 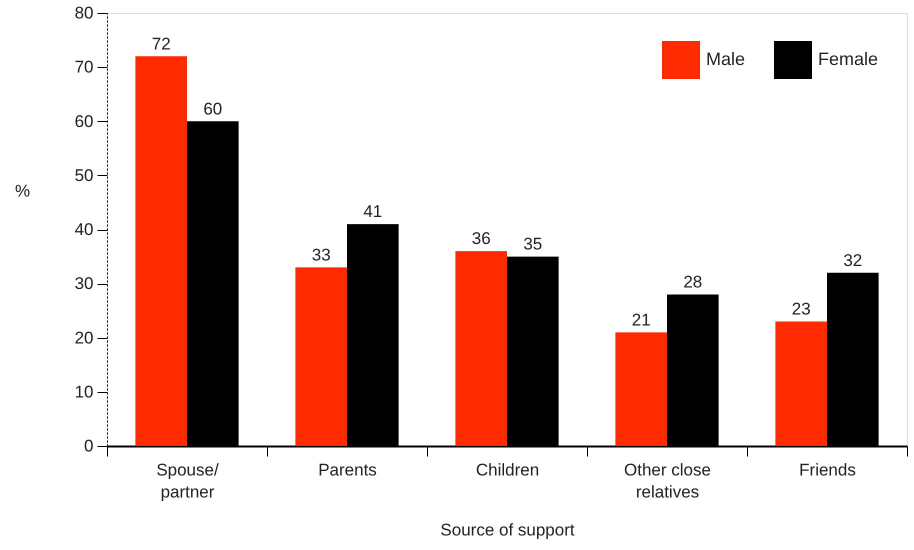 I want to click on y-tick-label: 40, so click(x=84, y=229).